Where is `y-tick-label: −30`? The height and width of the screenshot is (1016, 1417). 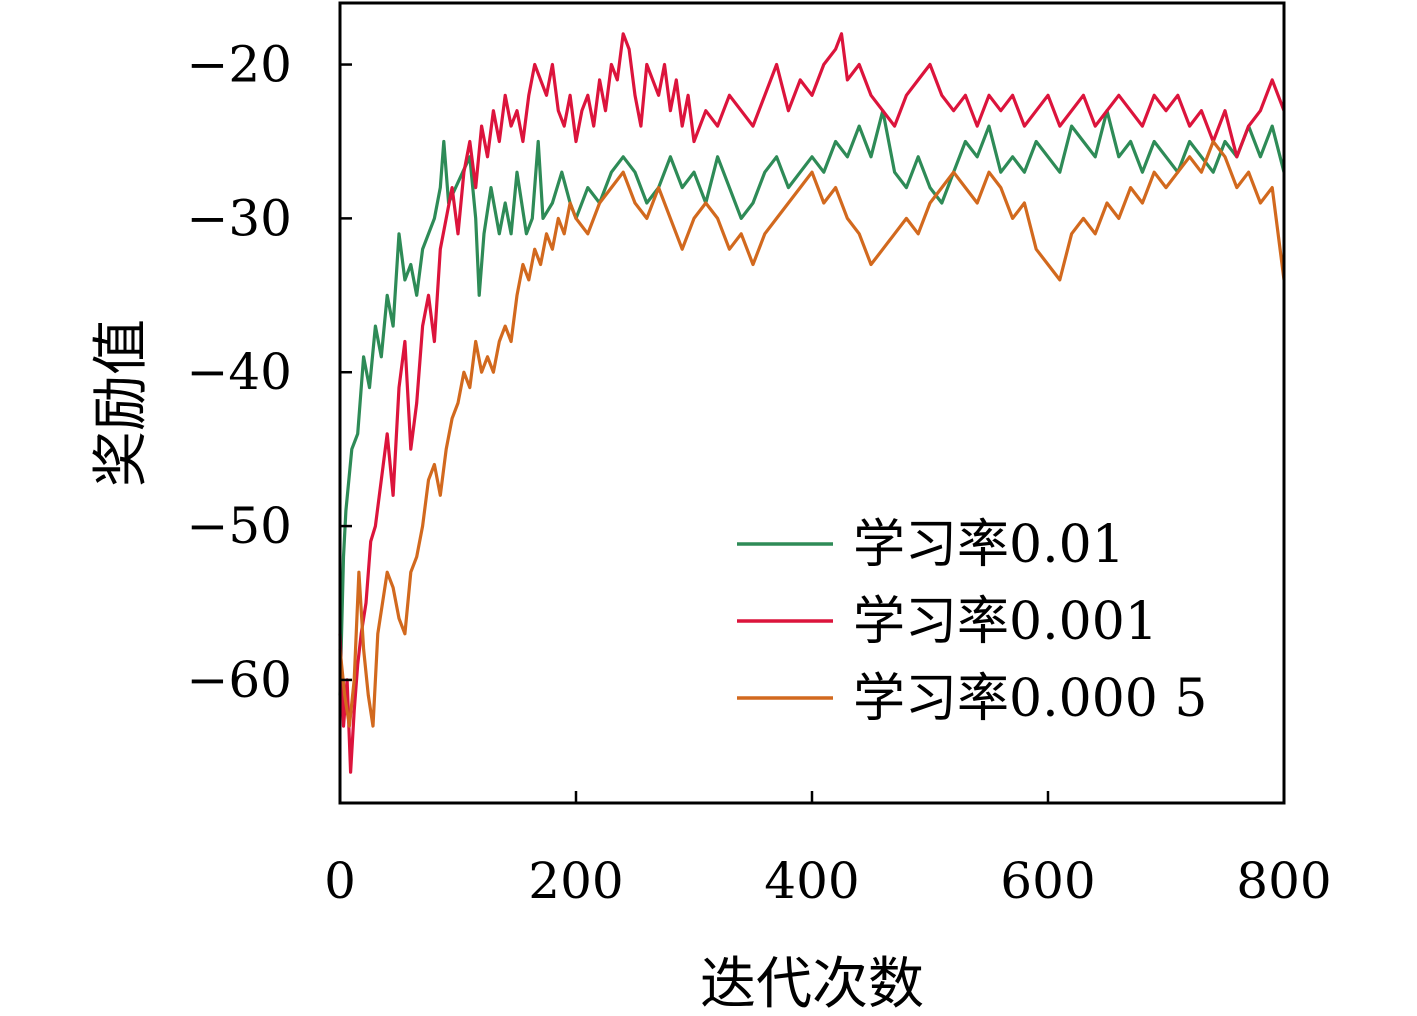 y-tick-label: −30 is located at coordinates (239, 218).